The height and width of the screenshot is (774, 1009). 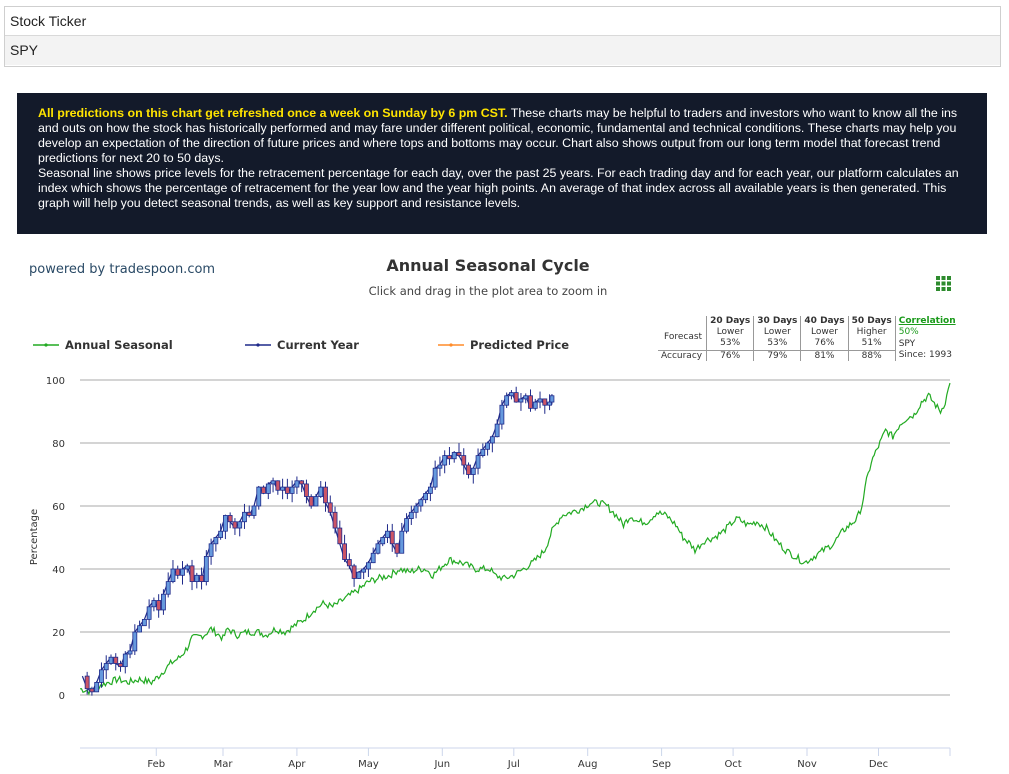 I want to click on x-tick-label: Dec, so click(x=878, y=764).